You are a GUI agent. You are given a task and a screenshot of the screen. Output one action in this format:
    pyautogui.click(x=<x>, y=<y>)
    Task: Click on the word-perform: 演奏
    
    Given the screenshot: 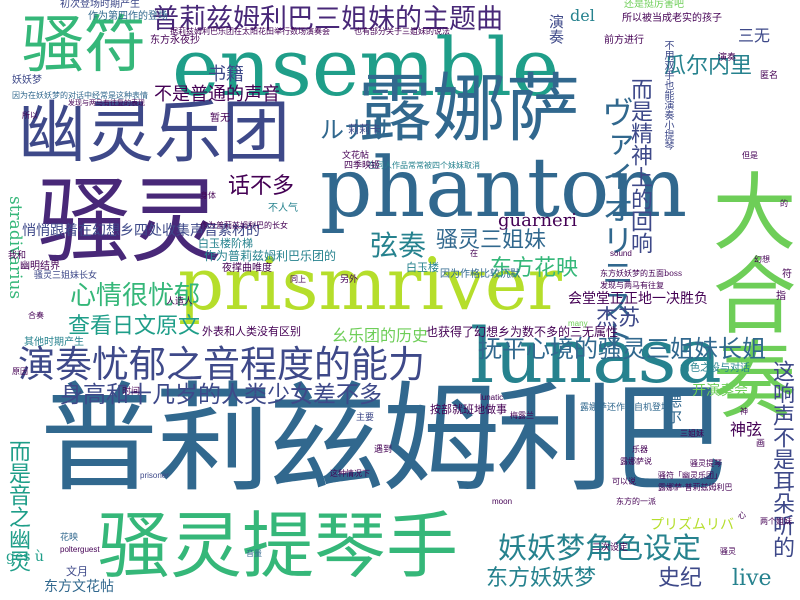 What is the action you would take?
    pyautogui.click(x=556, y=29)
    